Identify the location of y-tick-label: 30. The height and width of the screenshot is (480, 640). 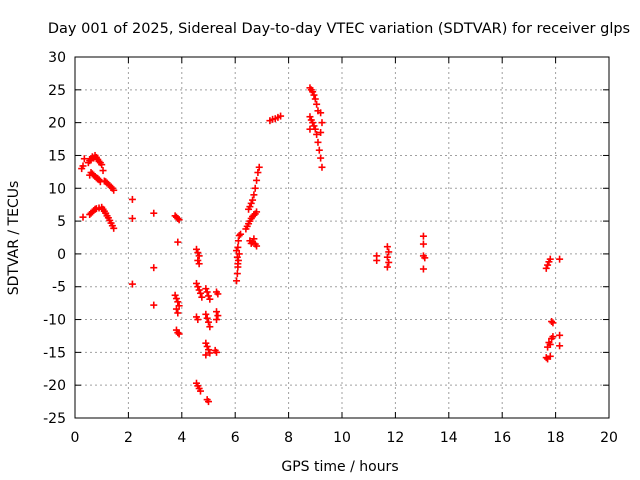
(57, 58).